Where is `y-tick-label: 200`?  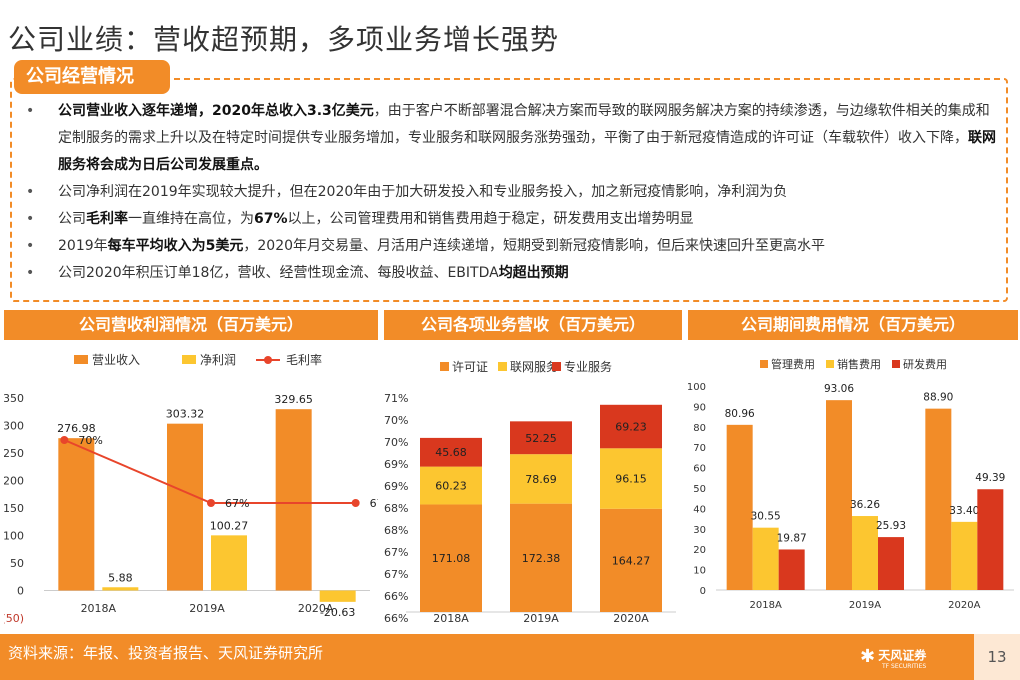 y-tick-label: 200 is located at coordinates (14, 481).